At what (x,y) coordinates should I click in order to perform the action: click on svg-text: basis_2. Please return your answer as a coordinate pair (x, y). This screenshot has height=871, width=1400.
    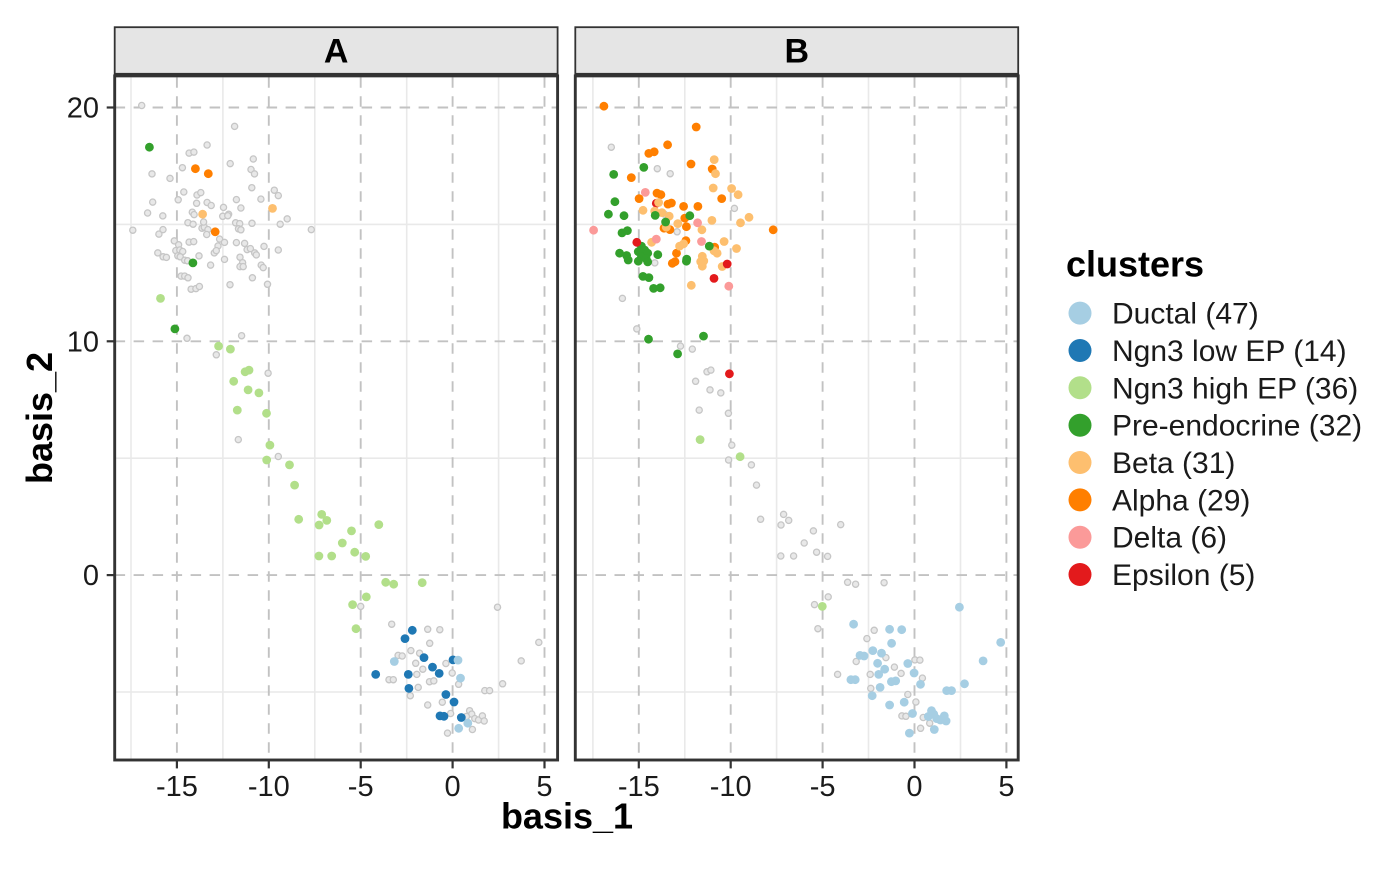
    Looking at the image, I should click on (39, 418).